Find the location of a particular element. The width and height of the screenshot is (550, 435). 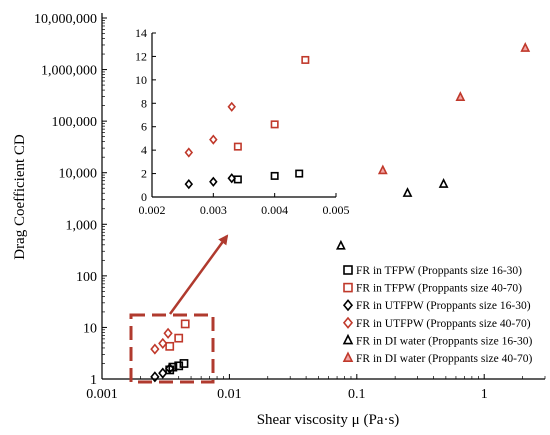

y-tick-label: 10,000,000 is located at coordinates (65, 19).